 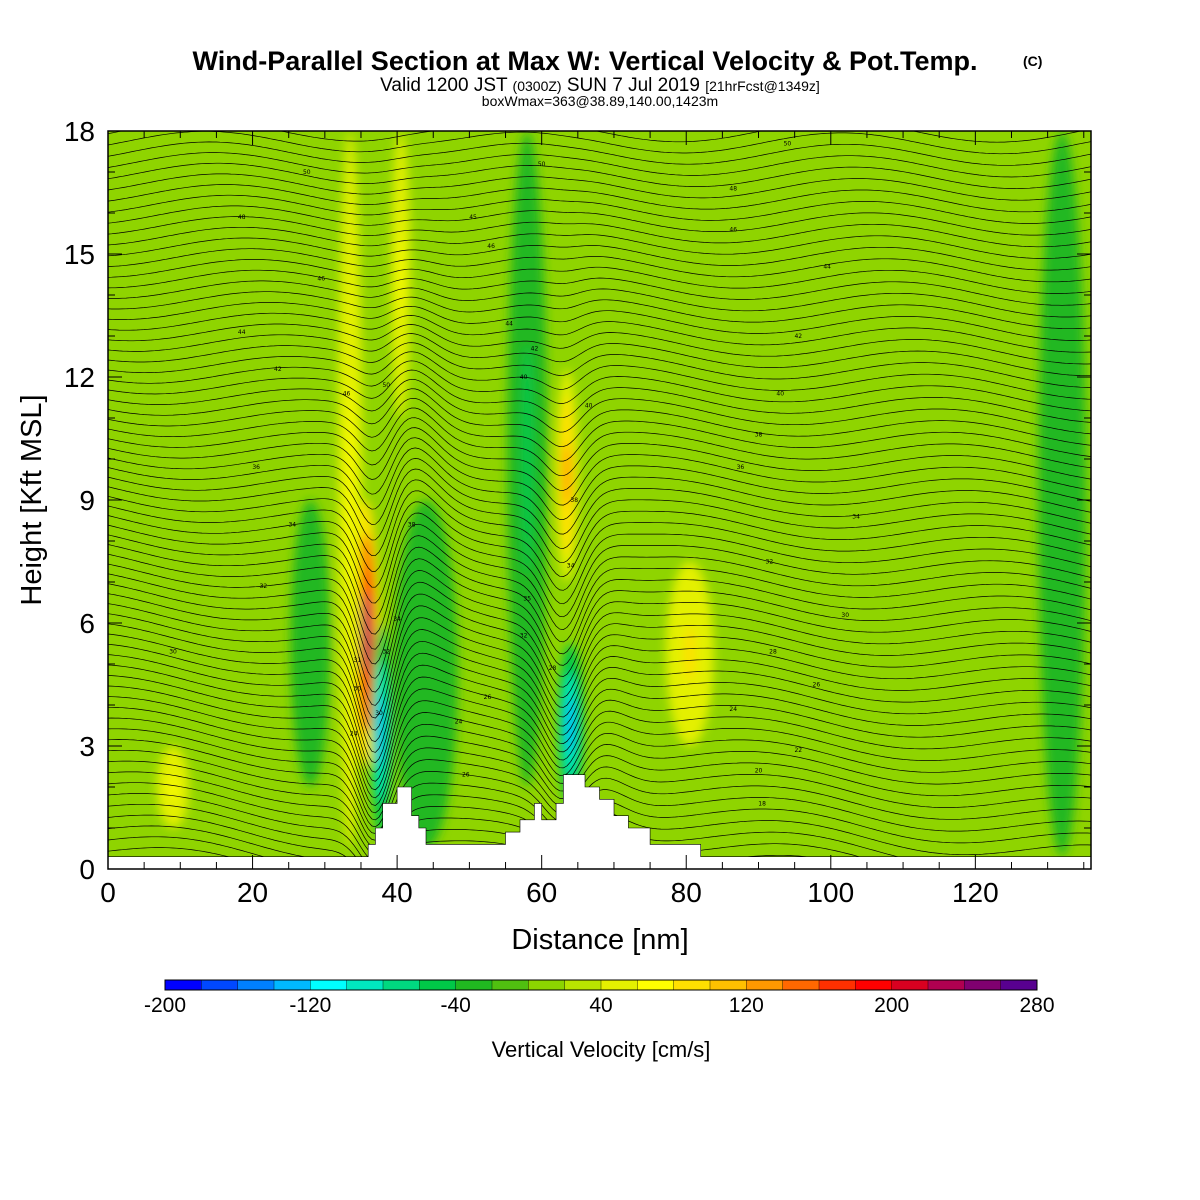 What do you see at coordinates (891, 1005) in the screenshot?
I see `colorbar-tick-label: 200` at bounding box center [891, 1005].